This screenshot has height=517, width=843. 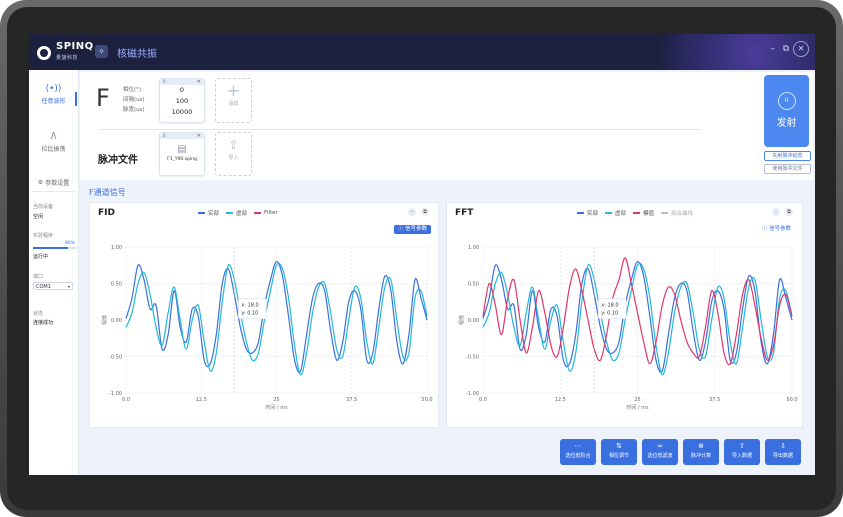 I want to click on status-value: 连接成功, so click(x=43, y=323).